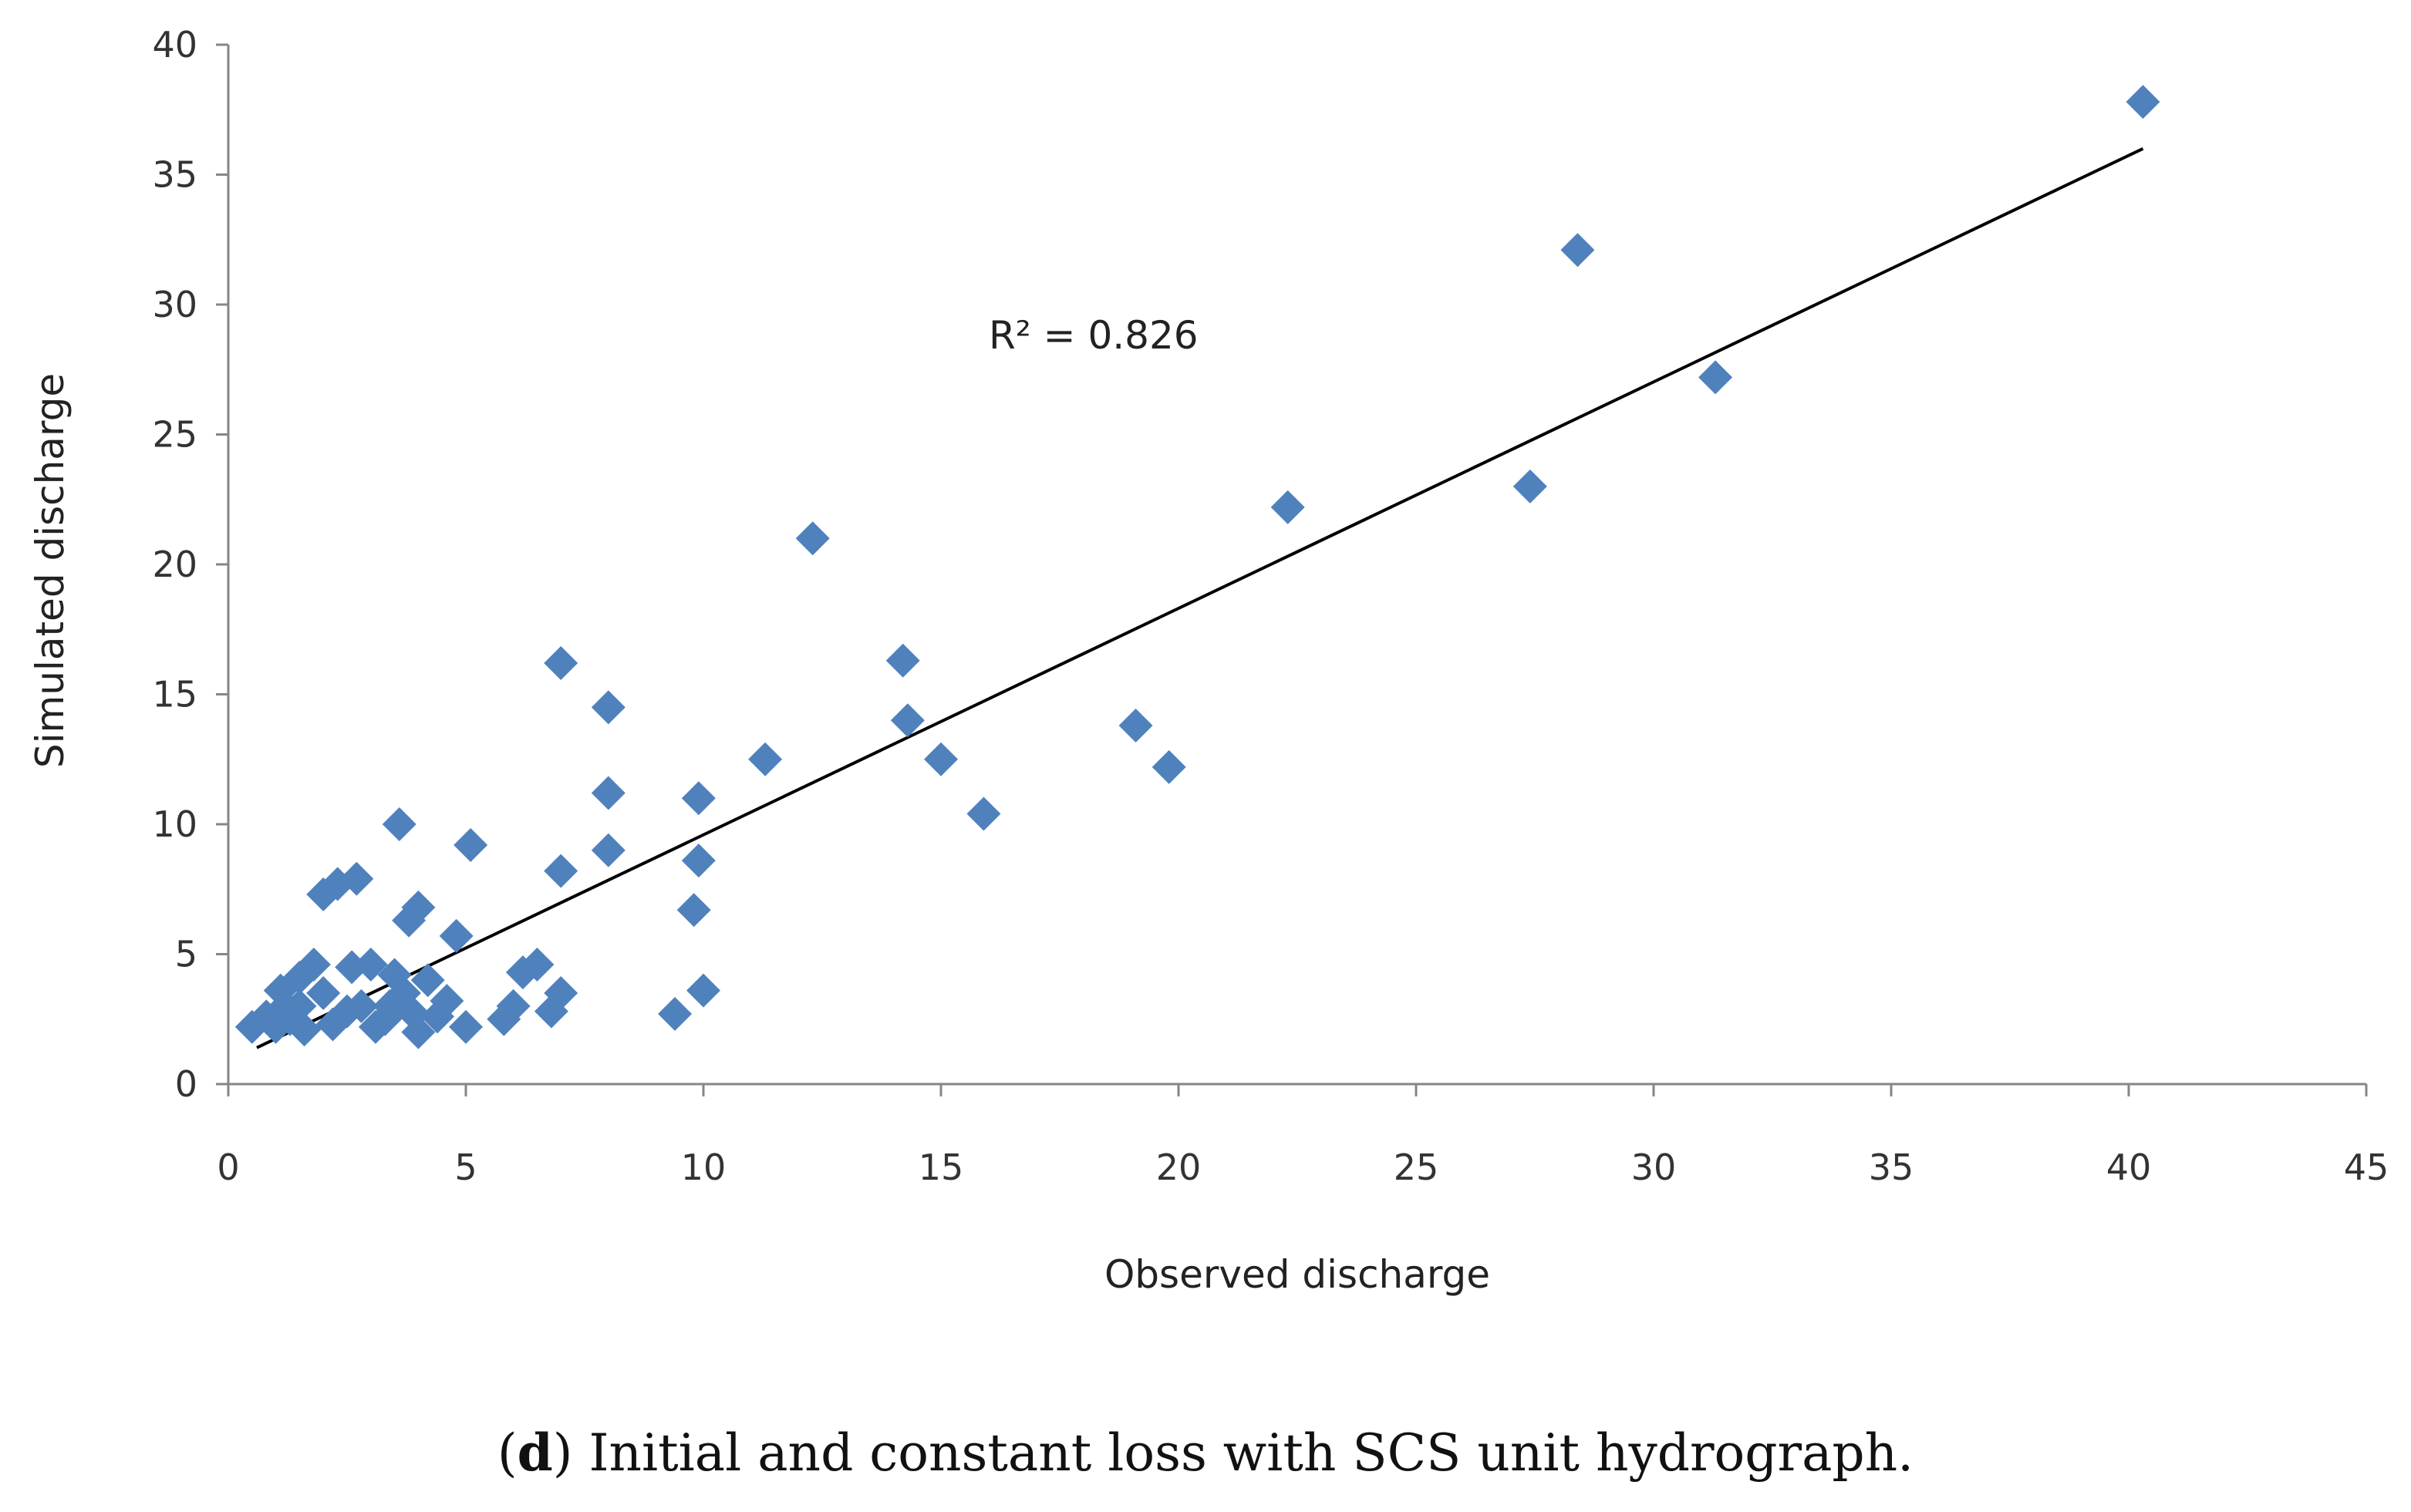  Describe the element at coordinates (704, 1167) in the screenshot. I see `x-tick-label: 10` at that location.